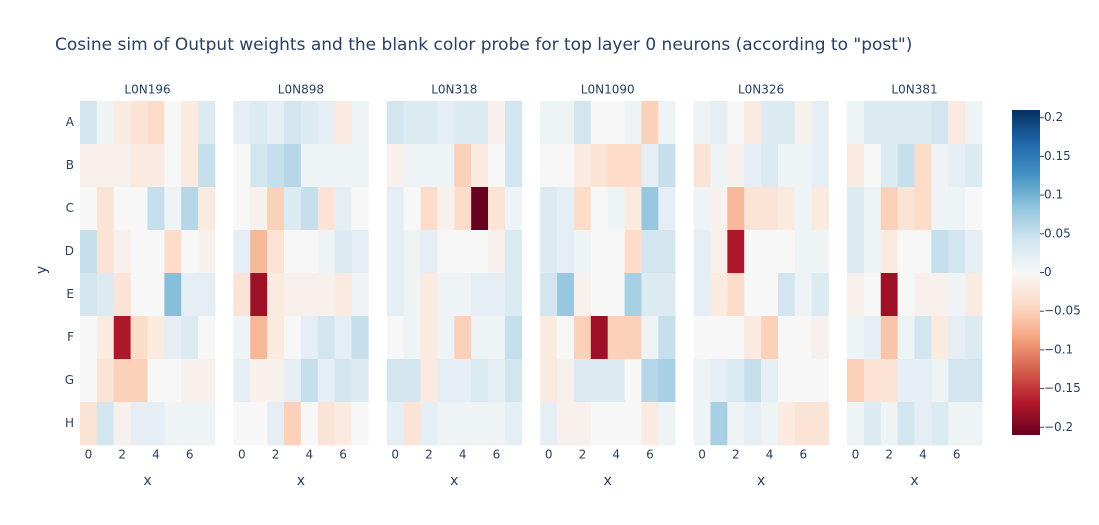 The image size is (1099, 525). Describe the element at coordinates (914, 90) in the screenshot. I see `subplot-title: L0N381` at that location.